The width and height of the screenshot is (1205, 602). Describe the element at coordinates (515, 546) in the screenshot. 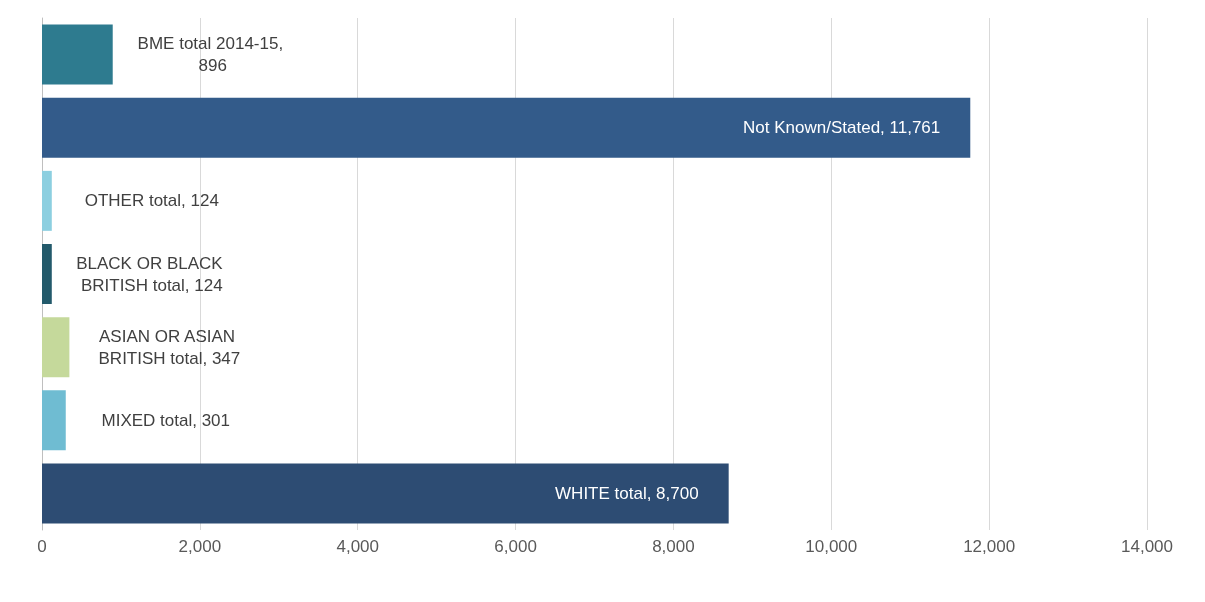

I see `x-tick-label: 6,000` at that location.